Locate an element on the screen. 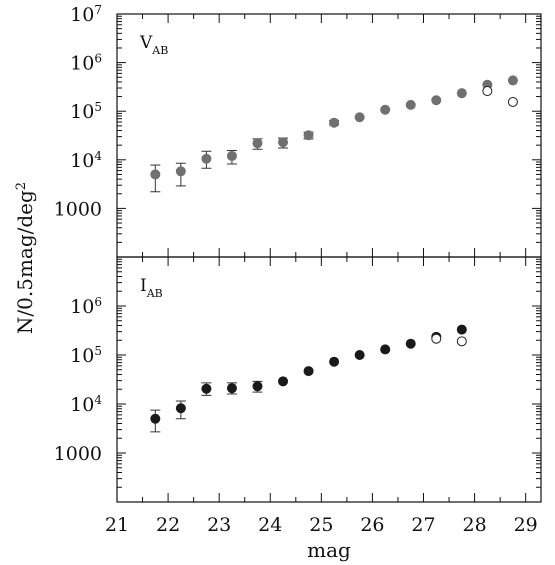 This screenshot has width=555, height=565. y-axis-title: N/0.5mag/deg2 is located at coordinates (25, 258).